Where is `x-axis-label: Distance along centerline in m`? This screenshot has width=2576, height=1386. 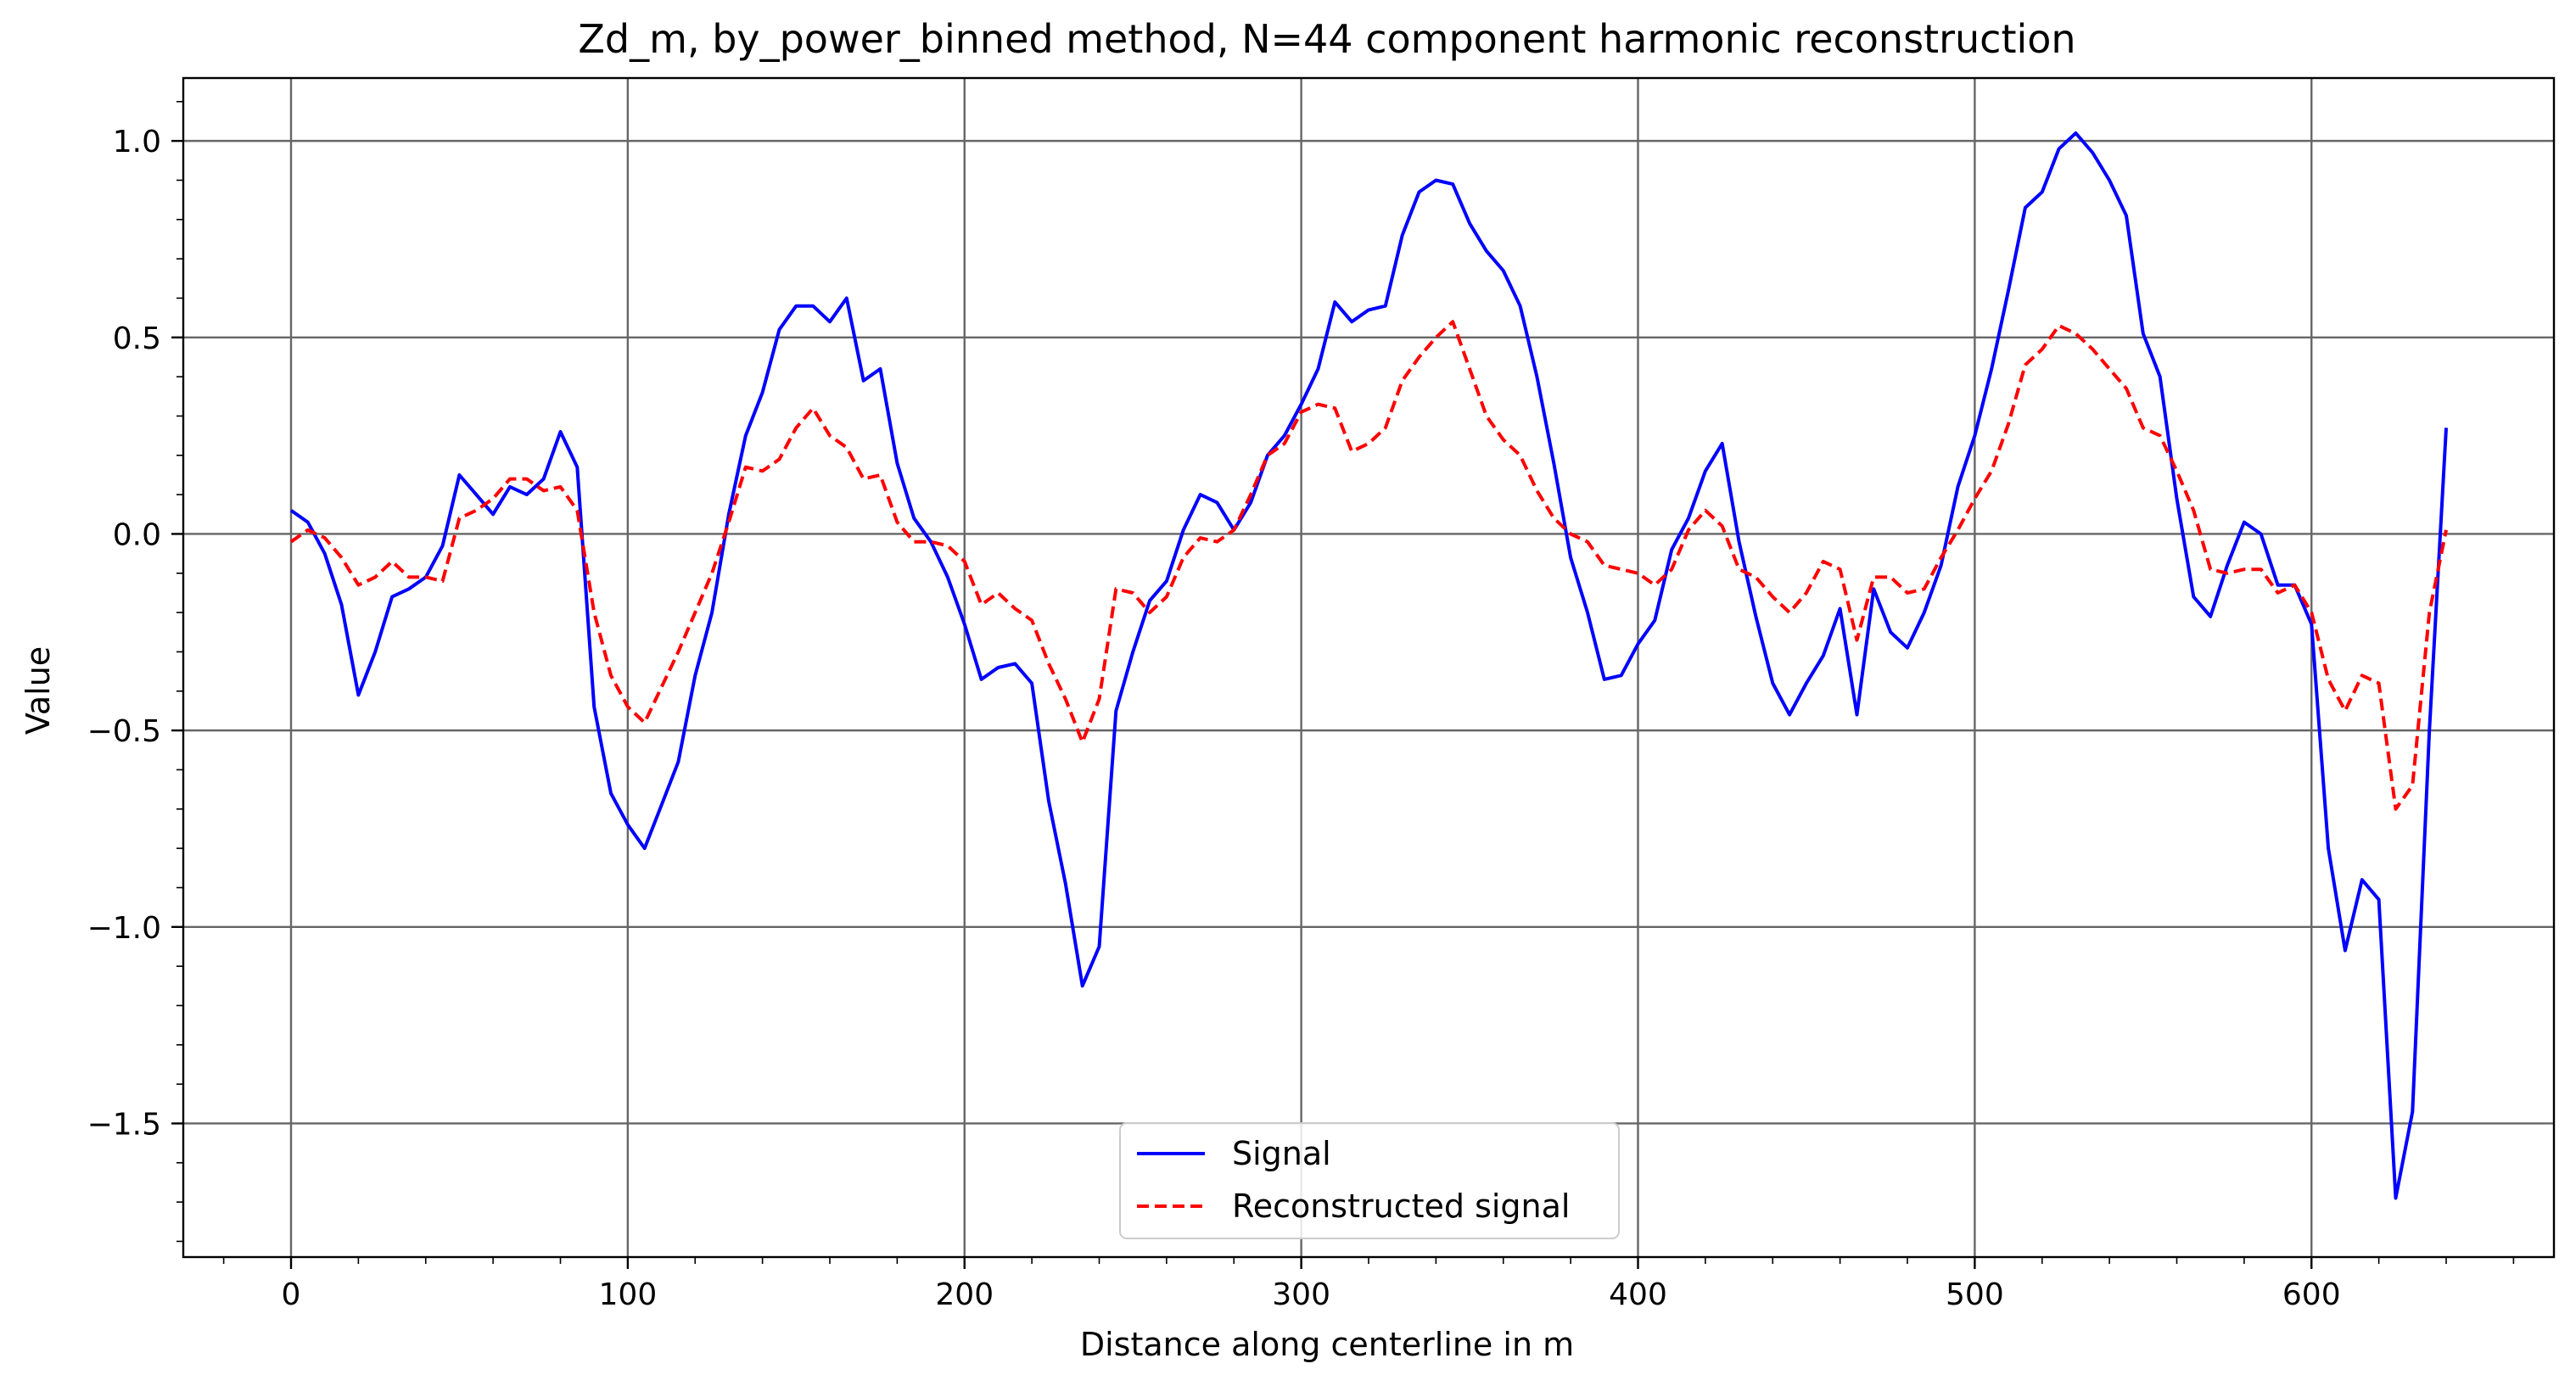 x-axis-label: Distance along centerline in m is located at coordinates (1327, 1344).